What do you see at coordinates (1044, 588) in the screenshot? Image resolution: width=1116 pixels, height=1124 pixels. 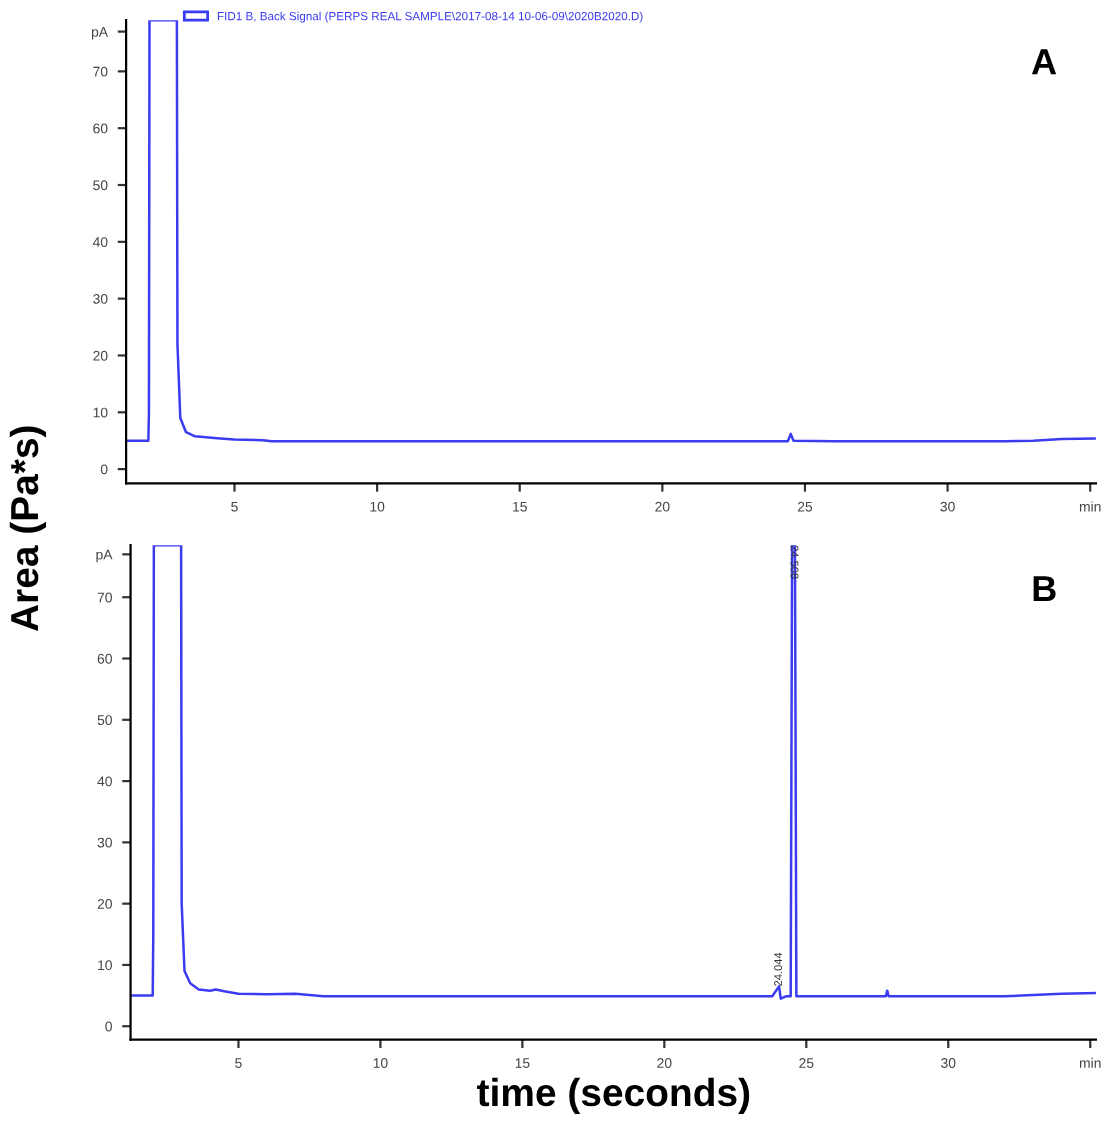 I see `text: B` at bounding box center [1044, 588].